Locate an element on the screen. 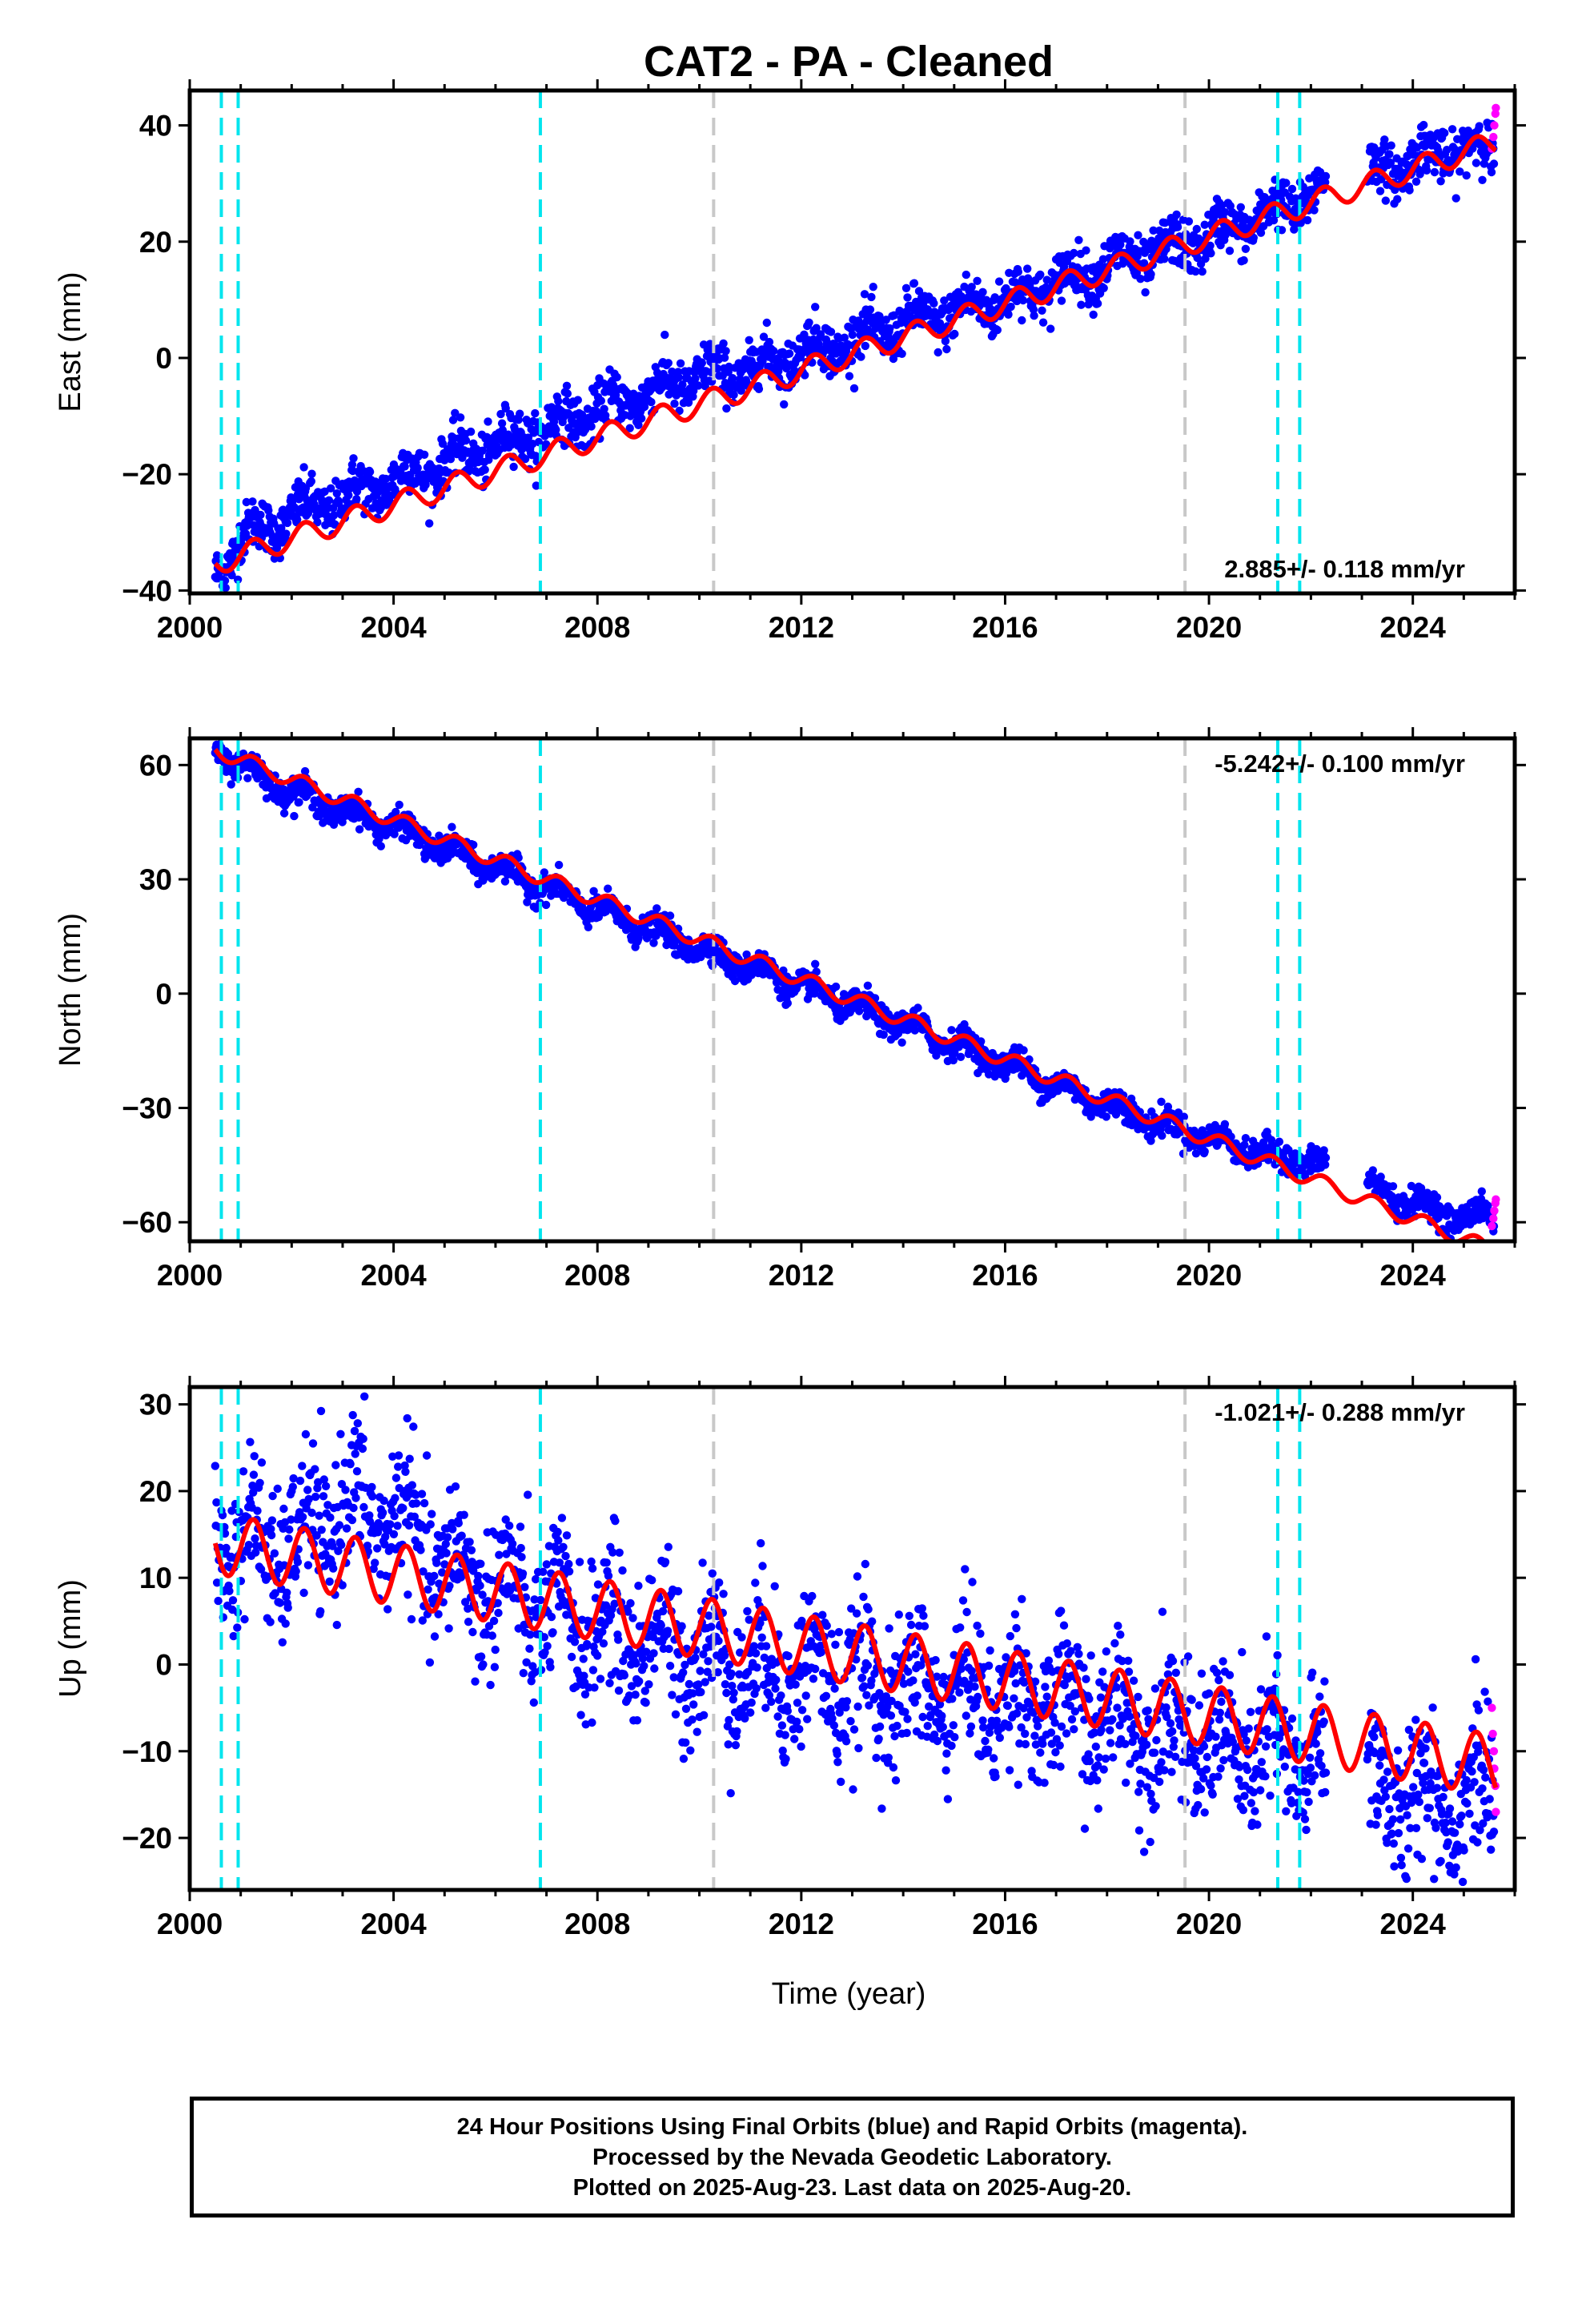  rapid-point is located at coordinates (1496, 107).